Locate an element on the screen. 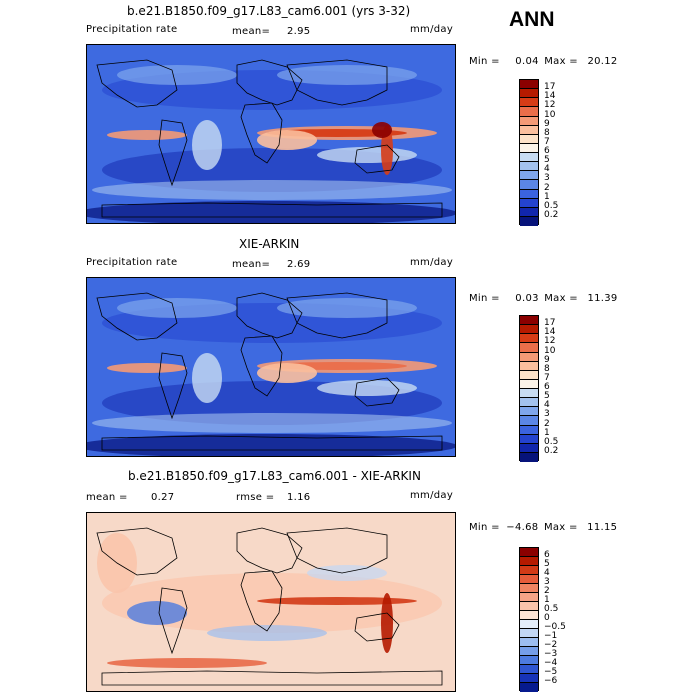 Image resolution: width=700 pixels, height=700 pixels. panel-2-max-text: Max = is located at coordinates (561, 298).